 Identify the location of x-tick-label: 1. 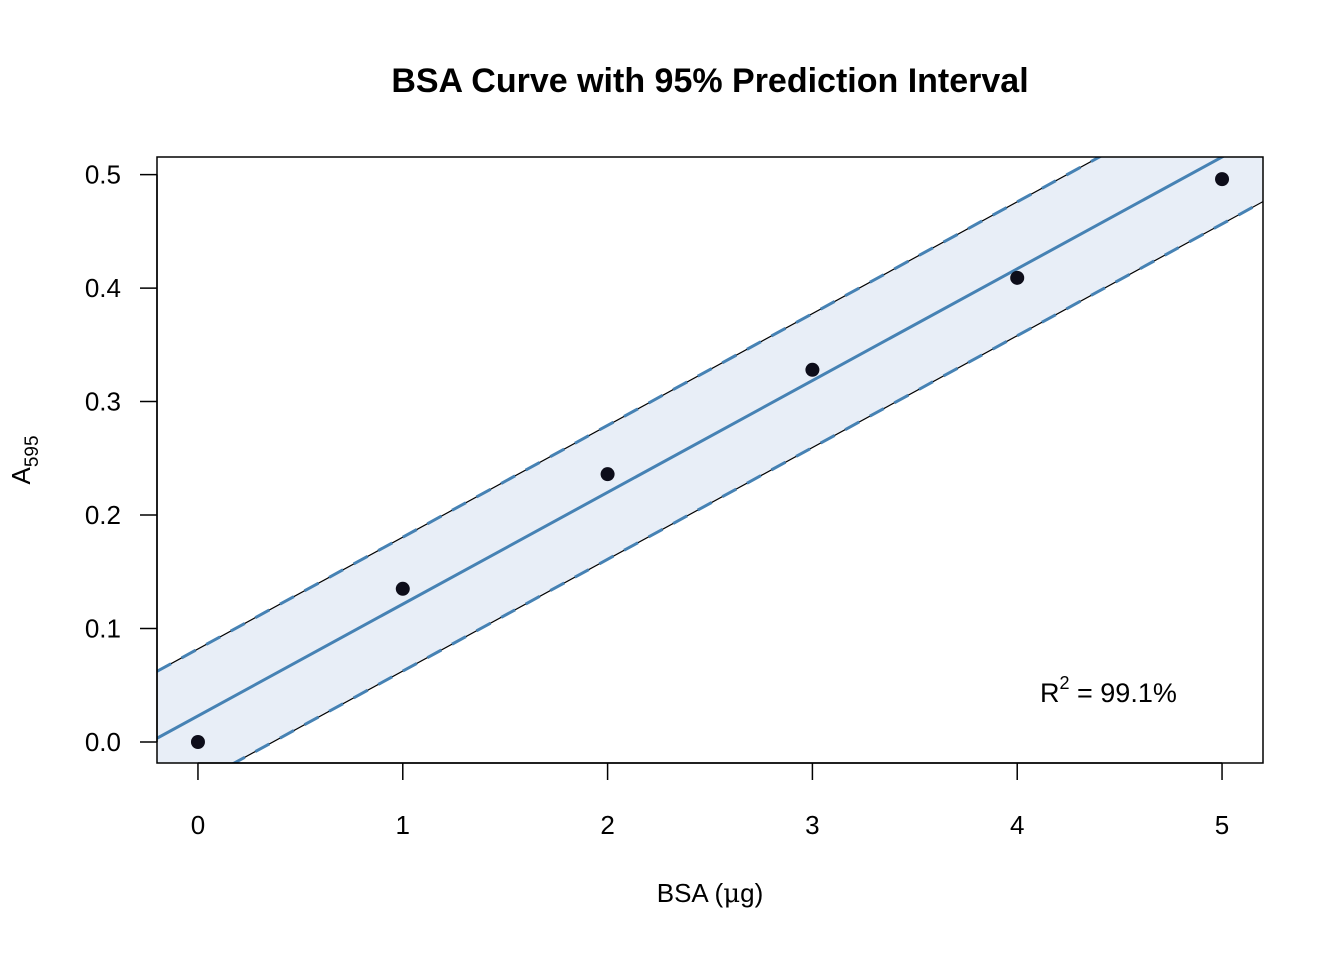
(403, 825).